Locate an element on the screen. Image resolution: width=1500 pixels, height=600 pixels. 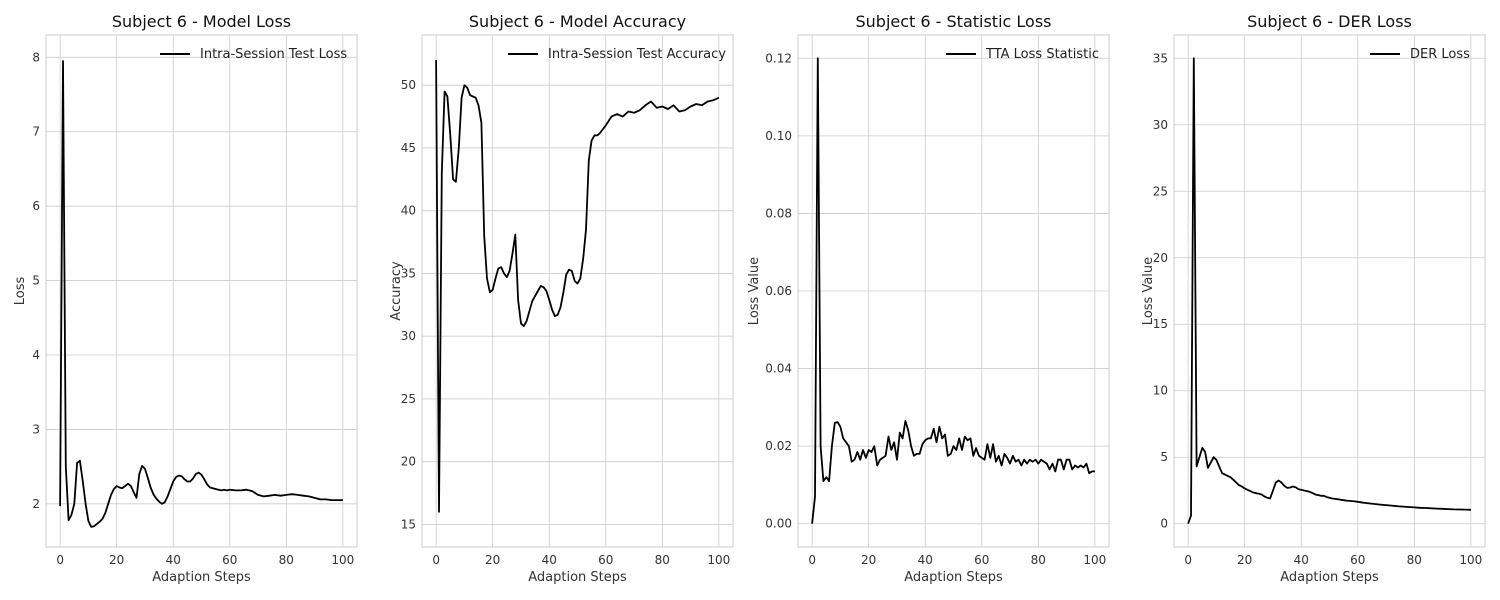
y-tick-label: 3 is located at coordinates (36, 429).